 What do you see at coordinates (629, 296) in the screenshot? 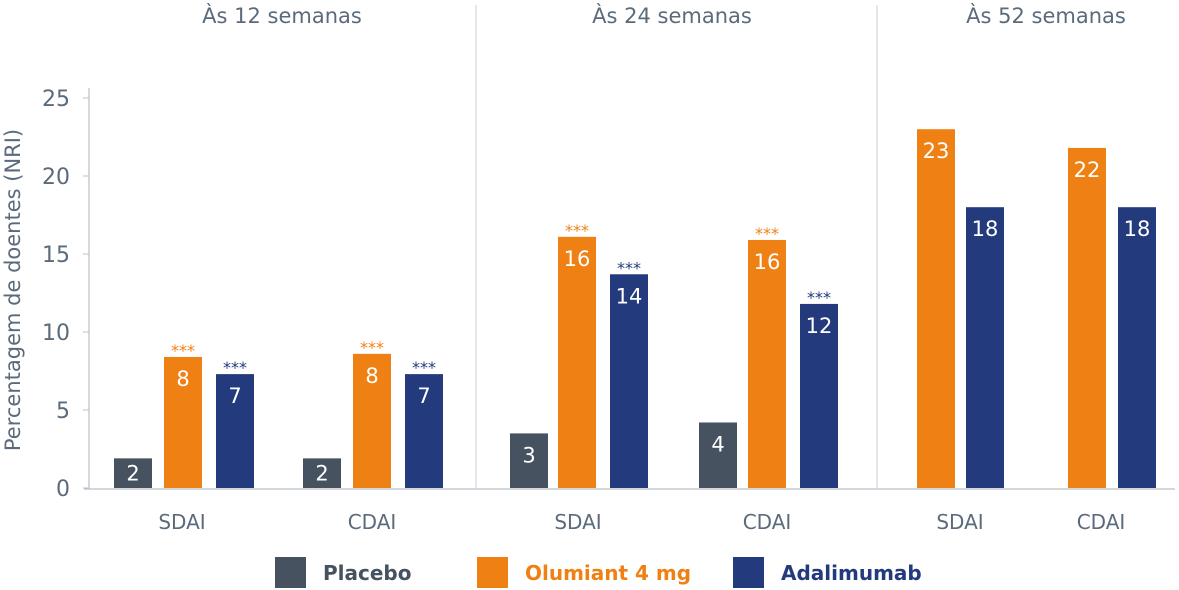
I see `data-label: 14` at bounding box center [629, 296].